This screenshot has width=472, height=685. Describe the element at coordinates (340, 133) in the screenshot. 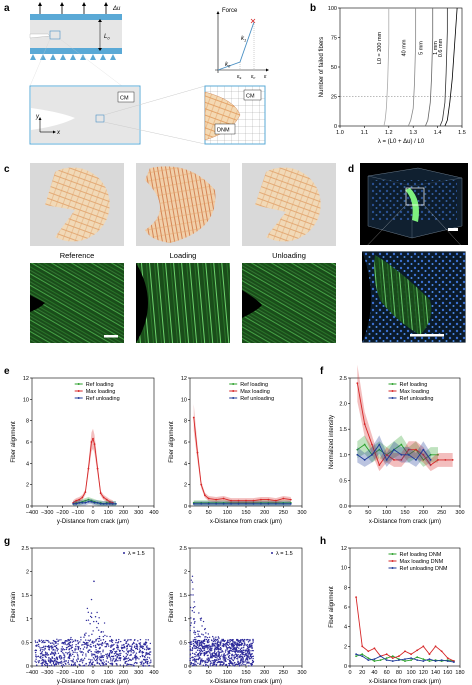

I see `b-xtick-label: 1.0` at that location.